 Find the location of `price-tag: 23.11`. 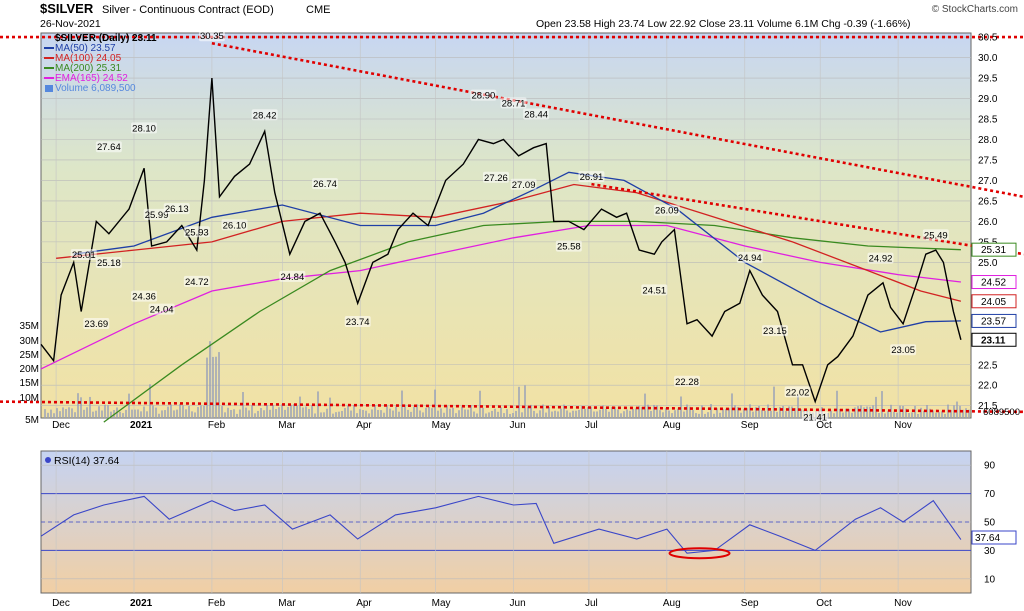

price-tag: 23.11 is located at coordinates (993, 340).